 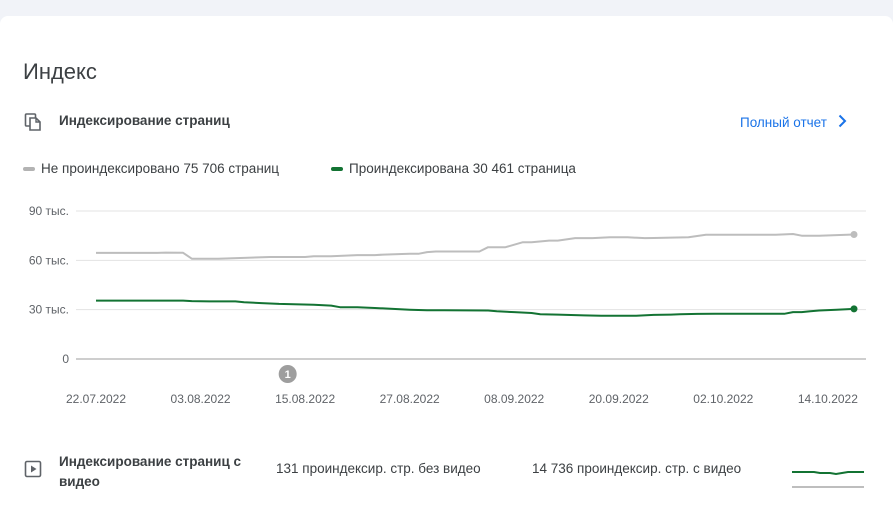 What do you see at coordinates (160, 168) in the screenshot?
I see `legend-label-not-indexed: Не проиндексировано 75 706 страниц` at bounding box center [160, 168].